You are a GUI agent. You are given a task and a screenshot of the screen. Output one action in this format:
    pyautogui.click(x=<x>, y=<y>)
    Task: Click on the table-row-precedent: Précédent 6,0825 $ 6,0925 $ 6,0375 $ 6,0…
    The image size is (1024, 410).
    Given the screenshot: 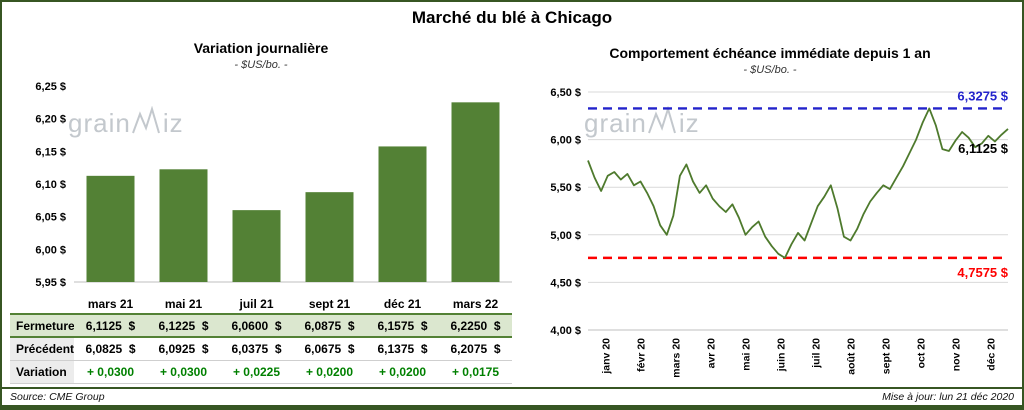 What is the action you would take?
    pyautogui.click(x=261, y=349)
    